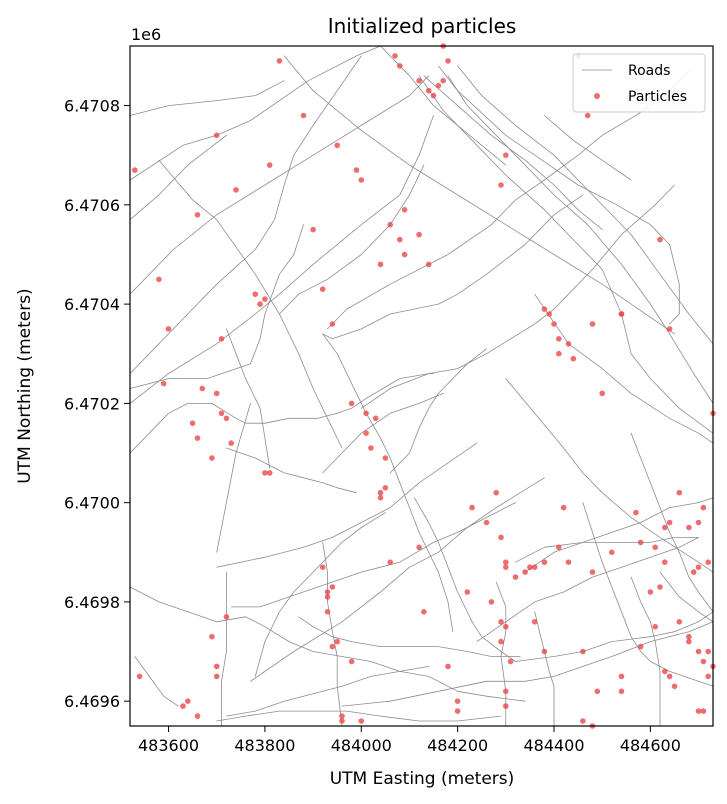  What do you see at coordinates (649, 71) in the screenshot?
I see `legend-roads-label: Roads` at bounding box center [649, 71].